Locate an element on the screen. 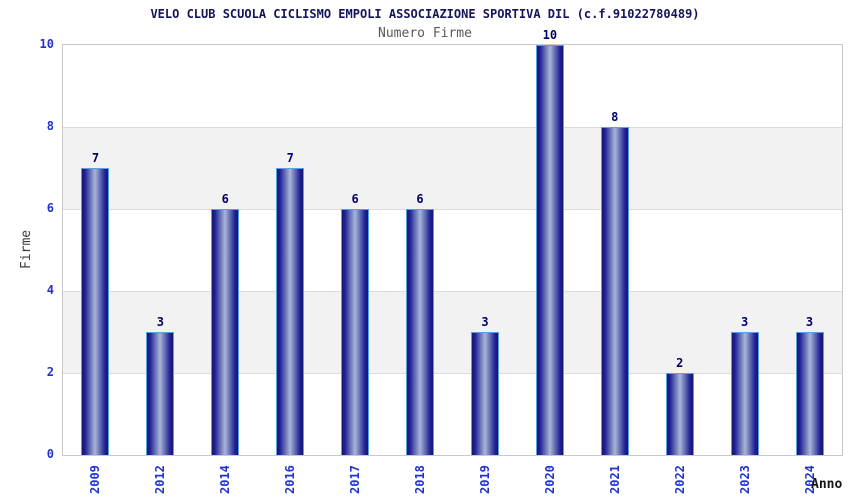 Image resolution: width=850 pixels, height=500 pixels. x-tick-label: 2018 is located at coordinates (420, 479).